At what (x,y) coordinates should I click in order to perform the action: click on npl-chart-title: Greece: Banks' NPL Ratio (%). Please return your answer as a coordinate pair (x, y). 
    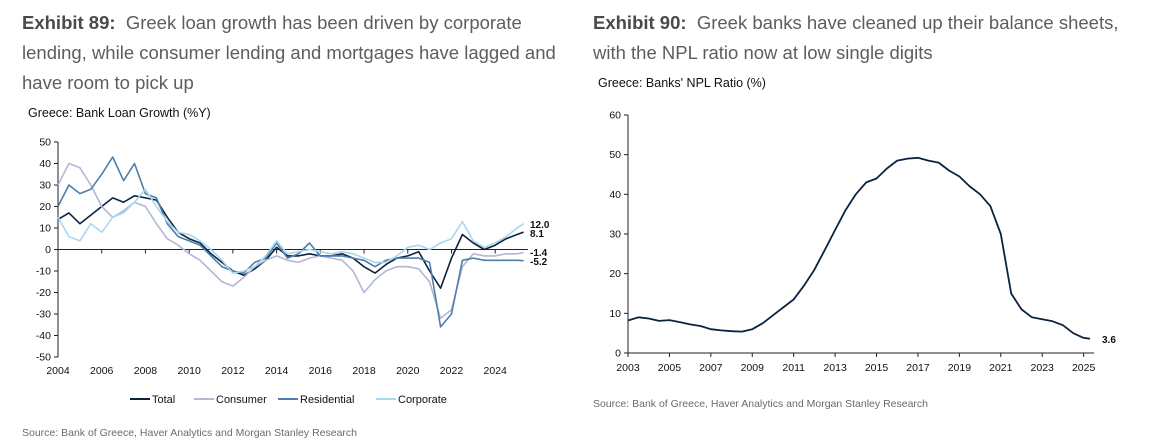
    Looking at the image, I should click on (682, 83).